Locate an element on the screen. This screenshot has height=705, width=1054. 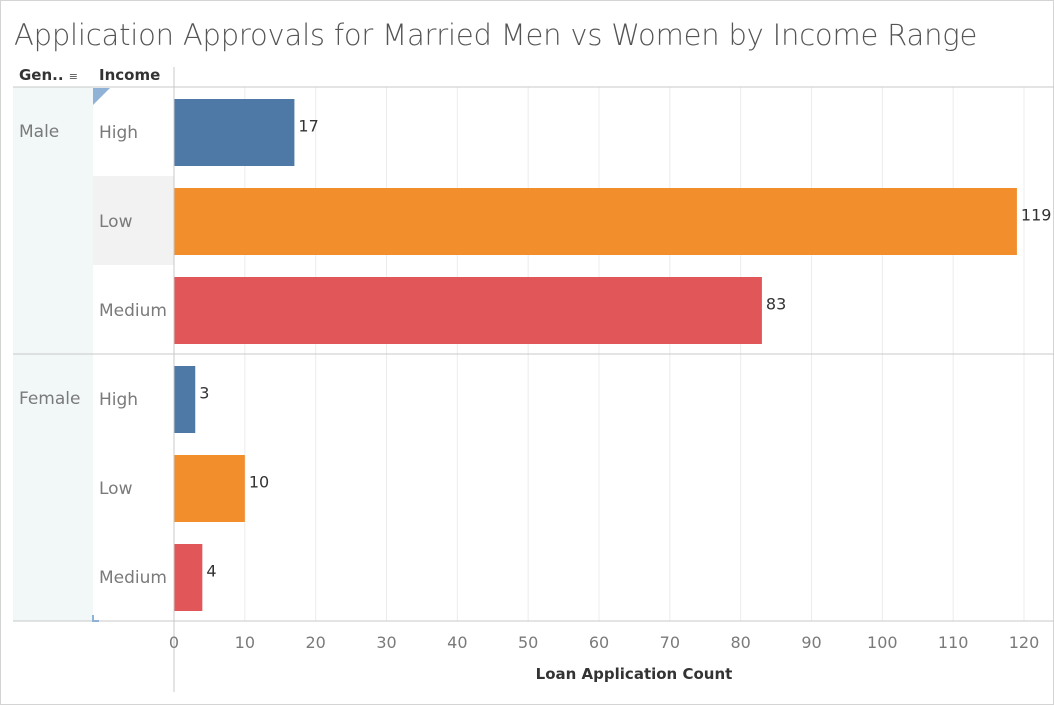
x-tick-label: 20 is located at coordinates (315, 642).